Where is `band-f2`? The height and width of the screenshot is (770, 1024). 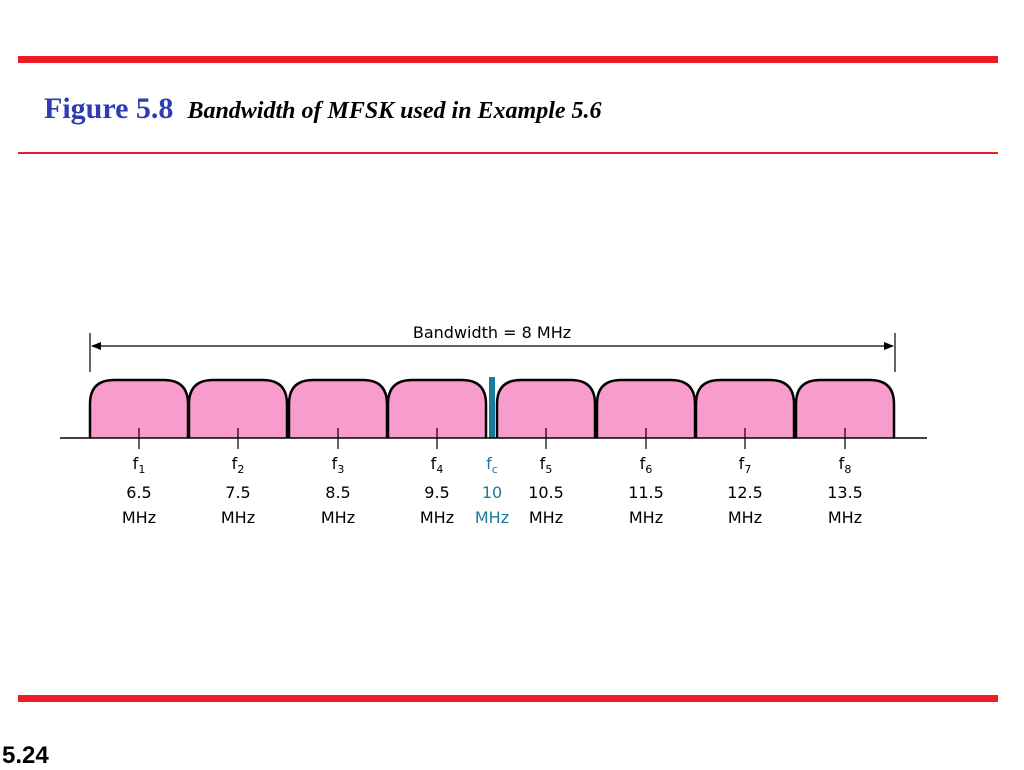 band-f2 is located at coordinates (238, 408).